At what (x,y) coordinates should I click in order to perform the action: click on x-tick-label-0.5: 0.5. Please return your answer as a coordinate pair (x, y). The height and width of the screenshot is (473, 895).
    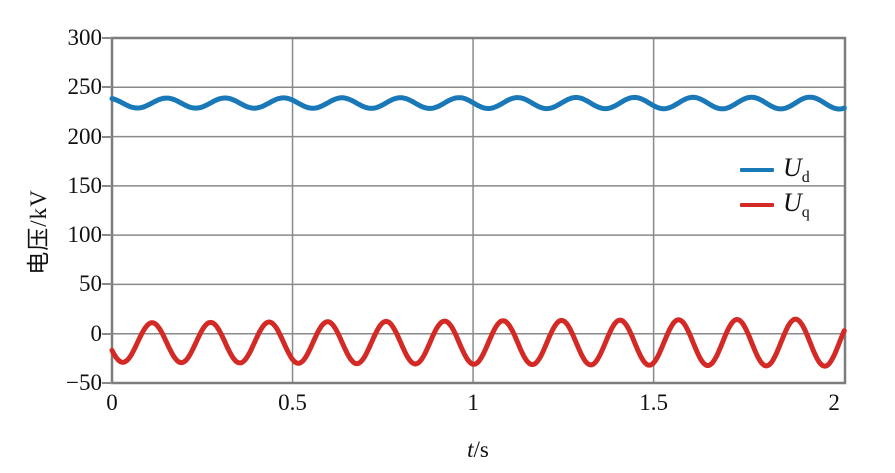
    Looking at the image, I should click on (292, 402).